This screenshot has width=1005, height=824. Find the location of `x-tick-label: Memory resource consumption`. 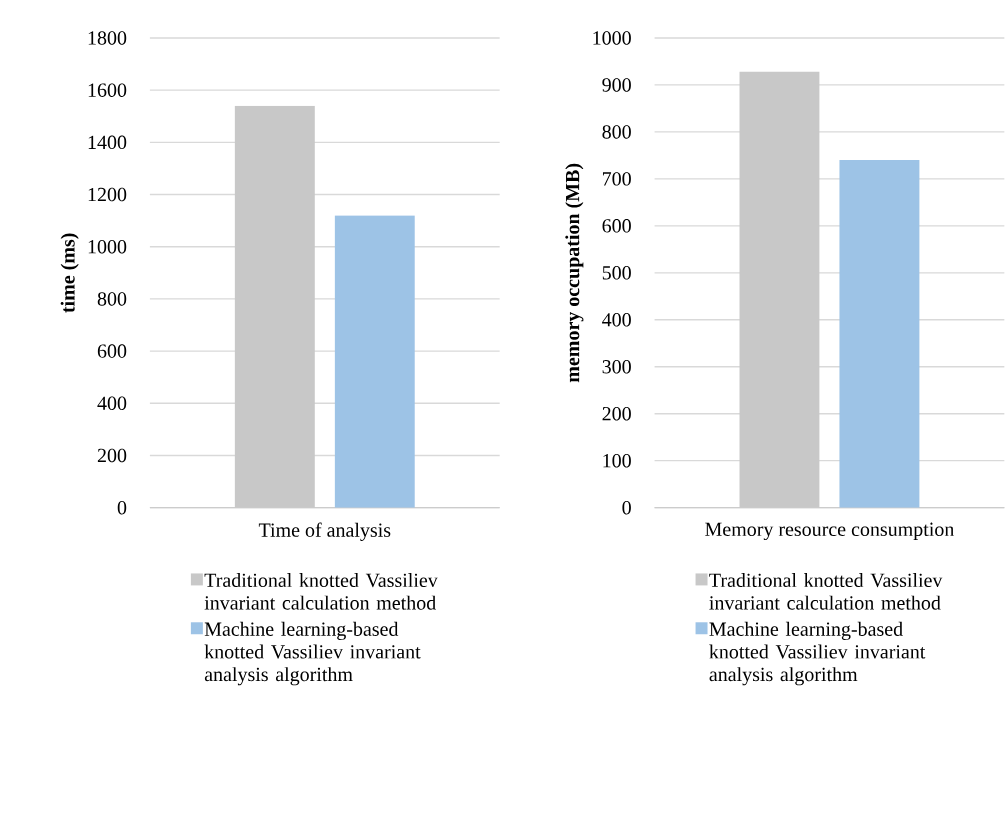

x-tick-label: Memory resource consumption is located at coordinates (830, 531).